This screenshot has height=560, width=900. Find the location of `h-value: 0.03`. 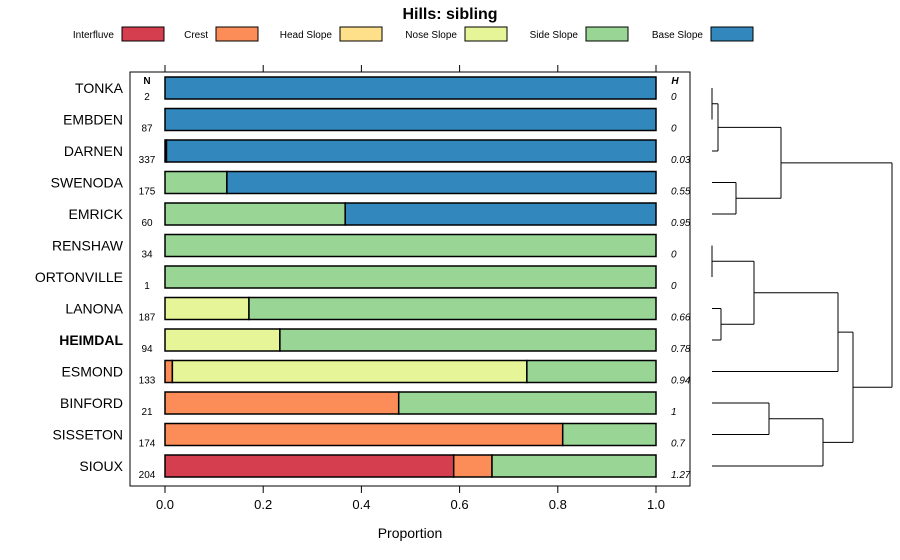

h-value: 0.03 is located at coordinates (681, 160).